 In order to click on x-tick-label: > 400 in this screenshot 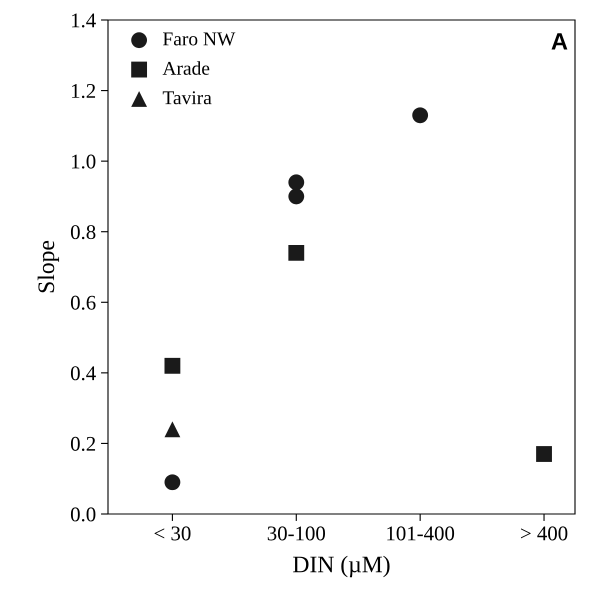, I will do `click(544, 533)`.